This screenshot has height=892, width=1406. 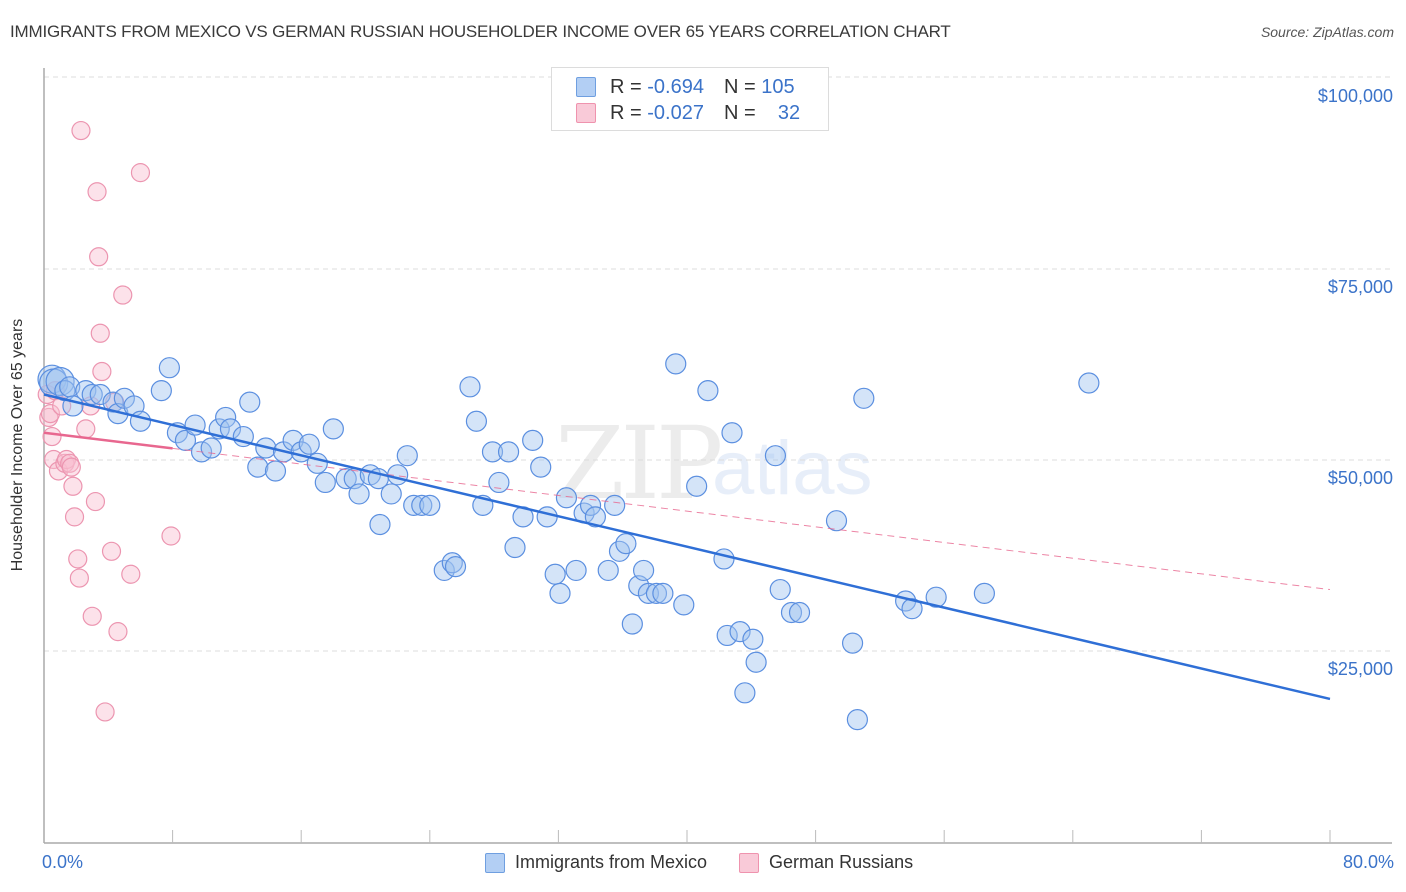 I want to click on legend-item-german-russians: German Russians, so click(x=826, y=862).